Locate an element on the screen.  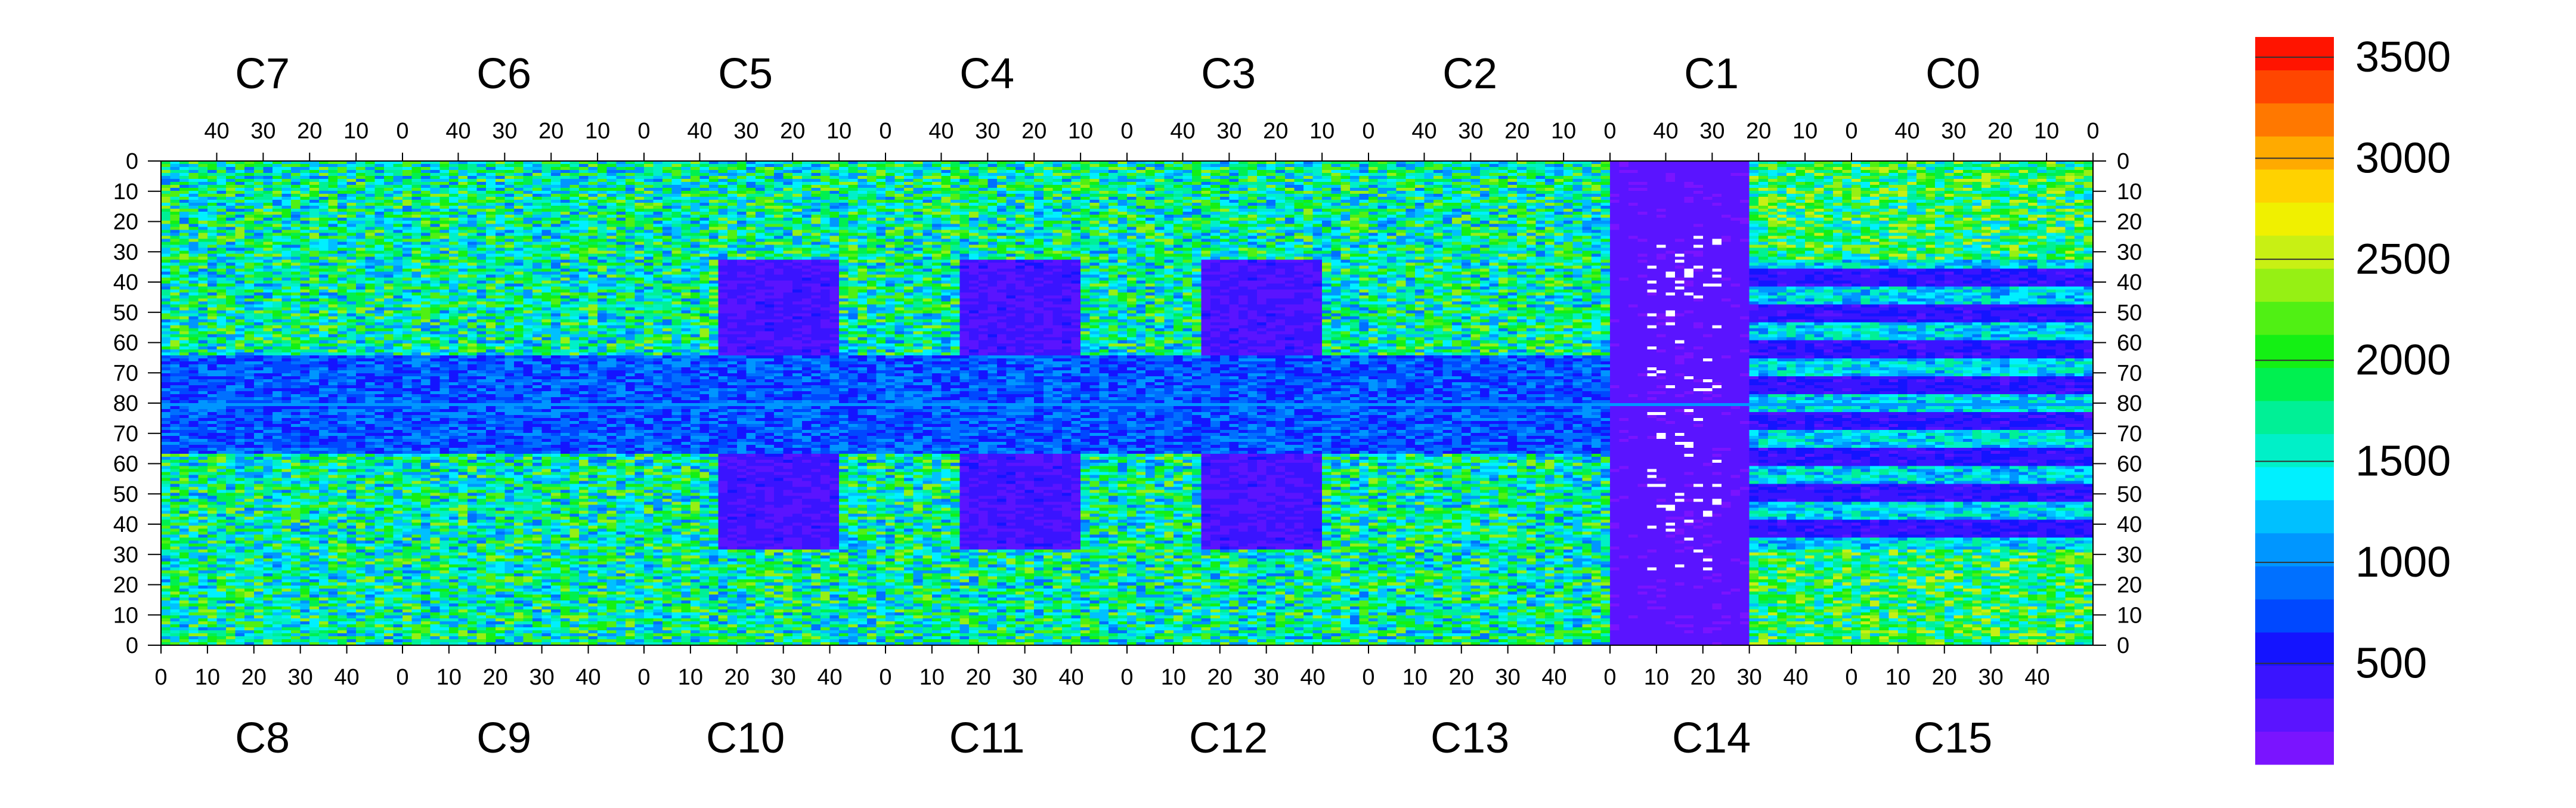
left-tick-label: 80 is located at coordinates (125, 404).